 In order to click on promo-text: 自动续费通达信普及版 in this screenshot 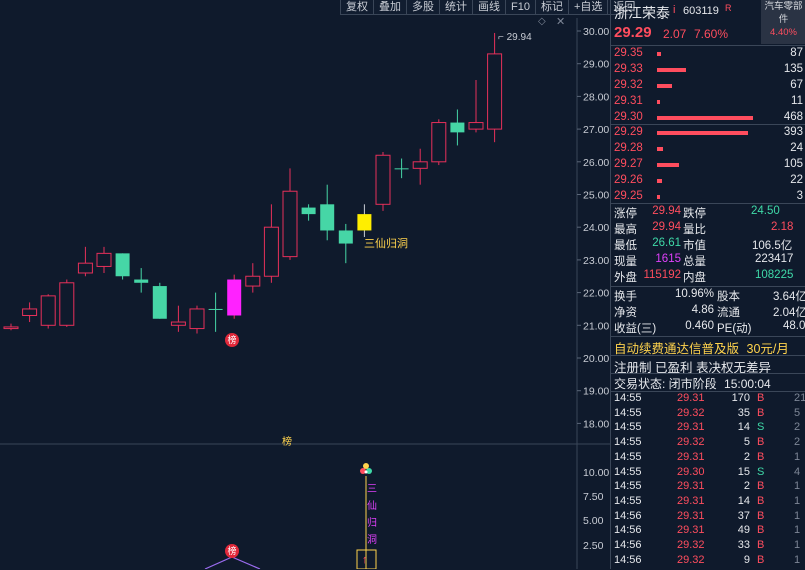, I will do `click(677, 349)`.